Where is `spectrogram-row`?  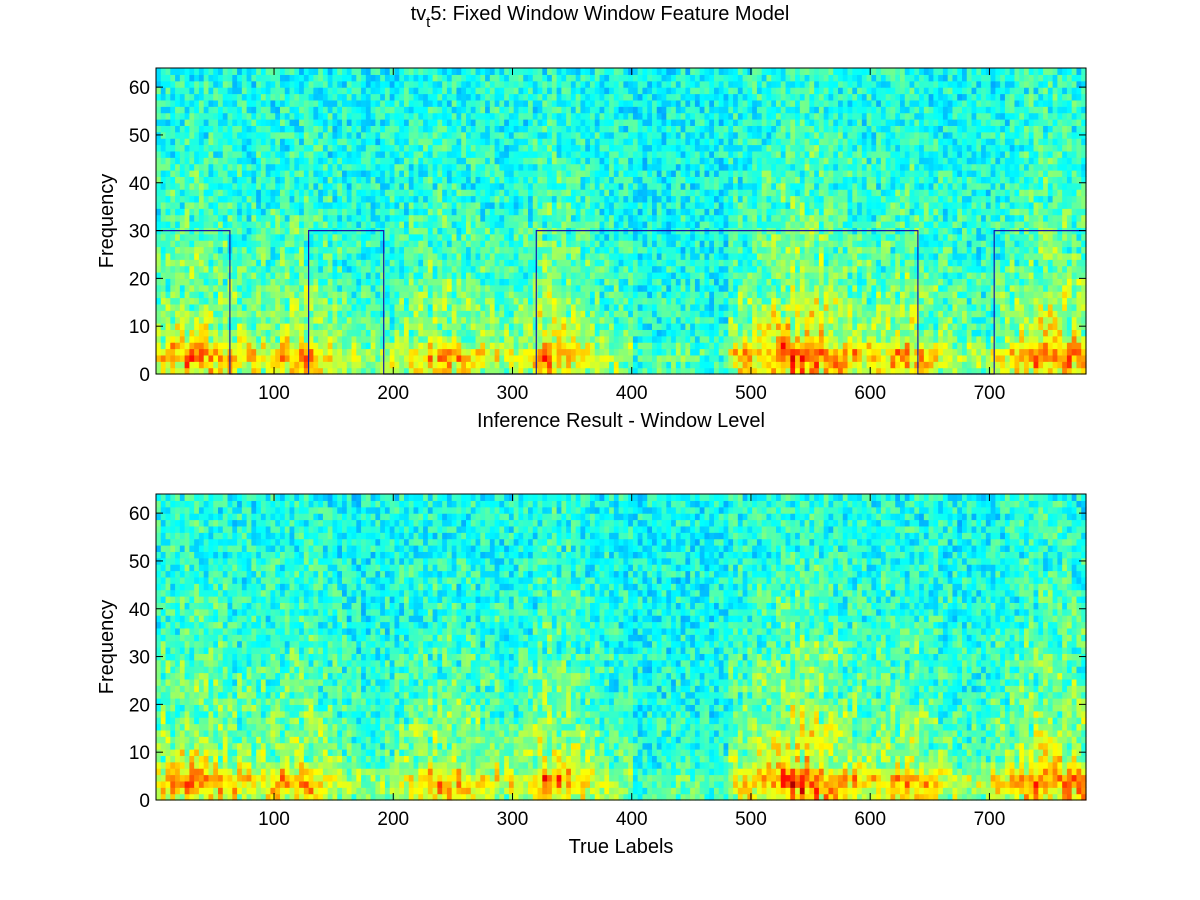 spectrogram-row is located at coordinates (621, 345).